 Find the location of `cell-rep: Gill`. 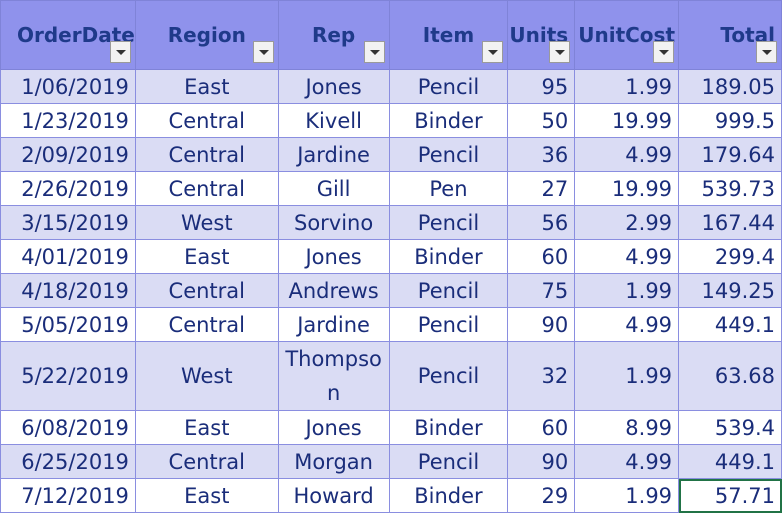

cell-rep: Gill is located at coordinates (333, 188).